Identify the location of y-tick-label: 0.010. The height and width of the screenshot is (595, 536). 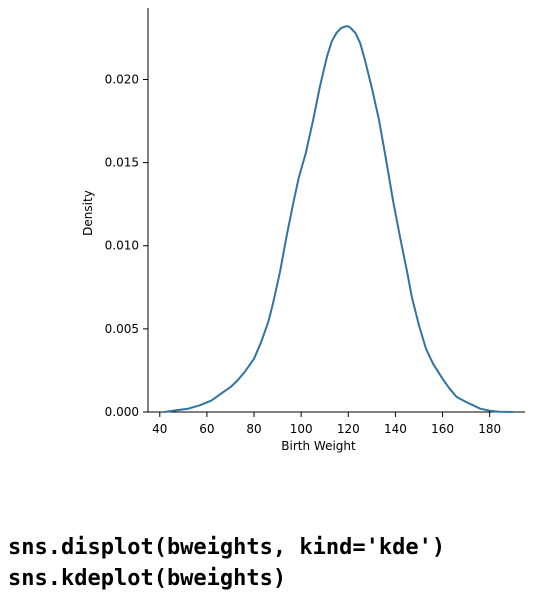
(122, 246).